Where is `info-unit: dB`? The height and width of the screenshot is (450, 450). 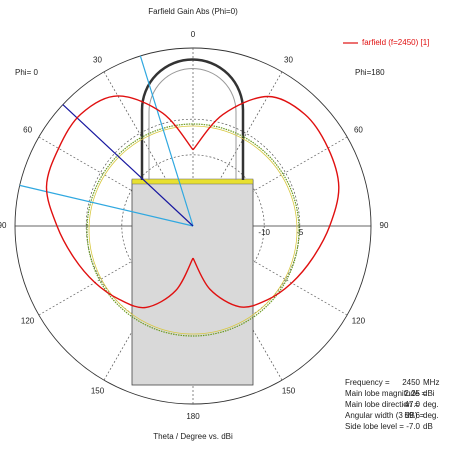
info-unit: dB is located at coordinates (428, 426).